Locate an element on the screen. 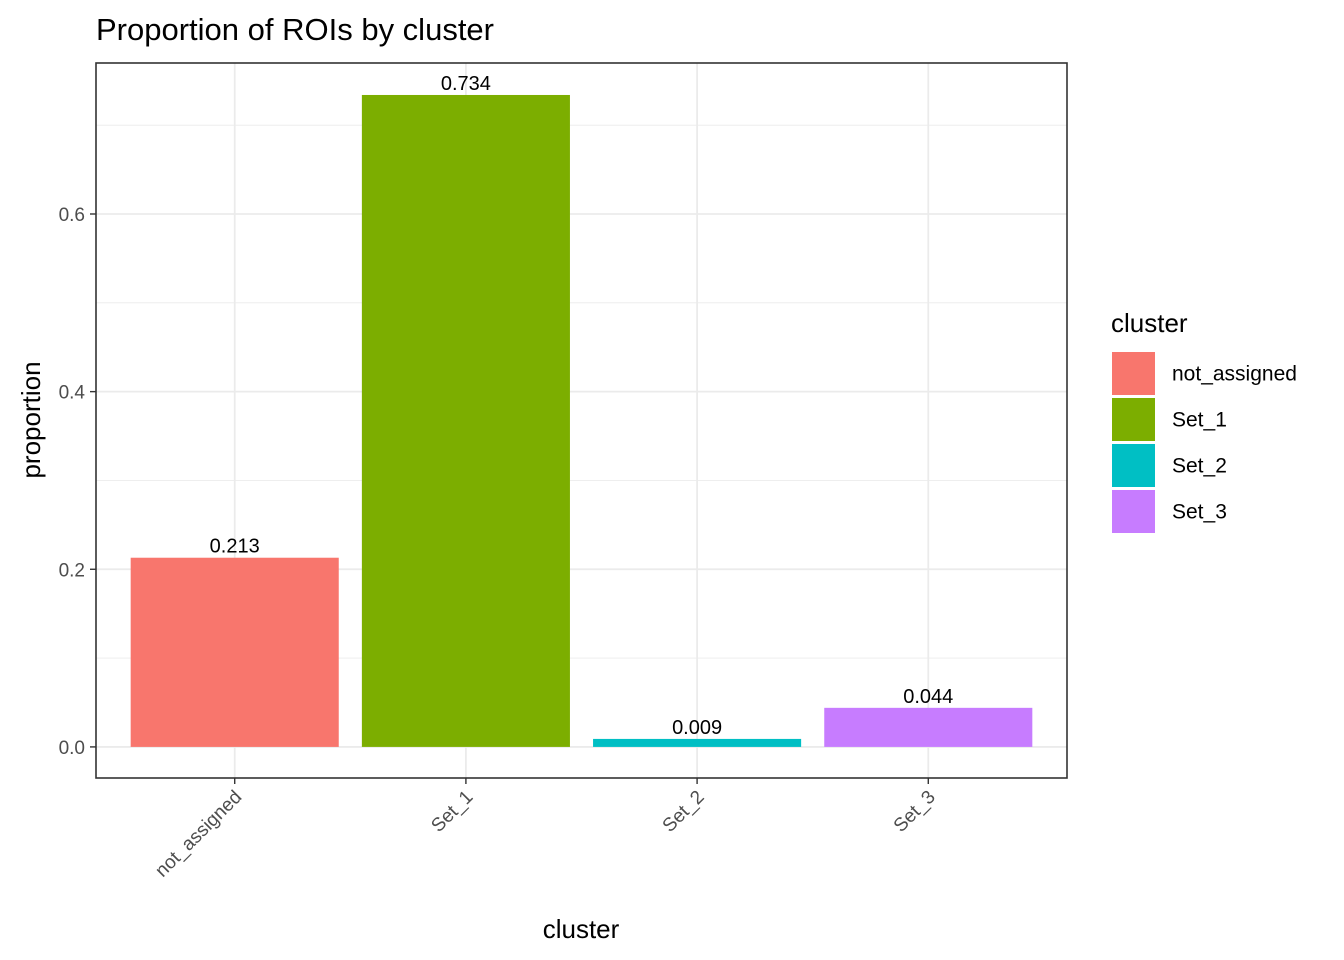 The image size is (1344, 960). legend-key-not_assigned is located at coordinates (1133, 373).